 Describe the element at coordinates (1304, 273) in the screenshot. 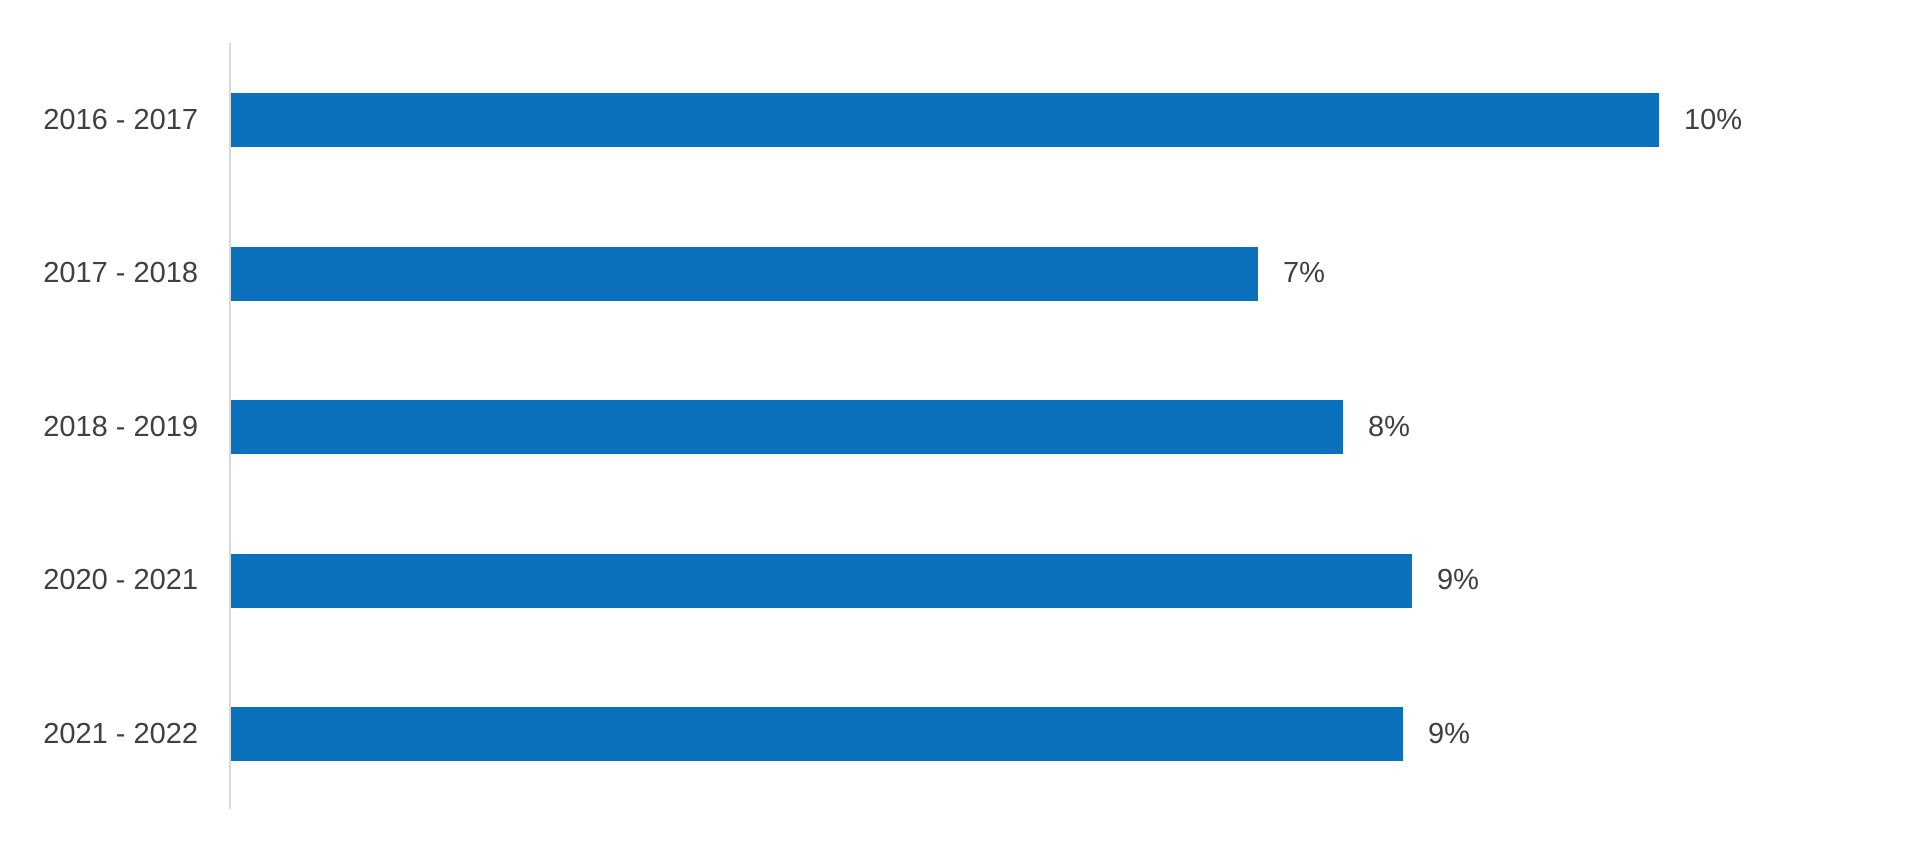

I see `value-label: 7%` at that location.